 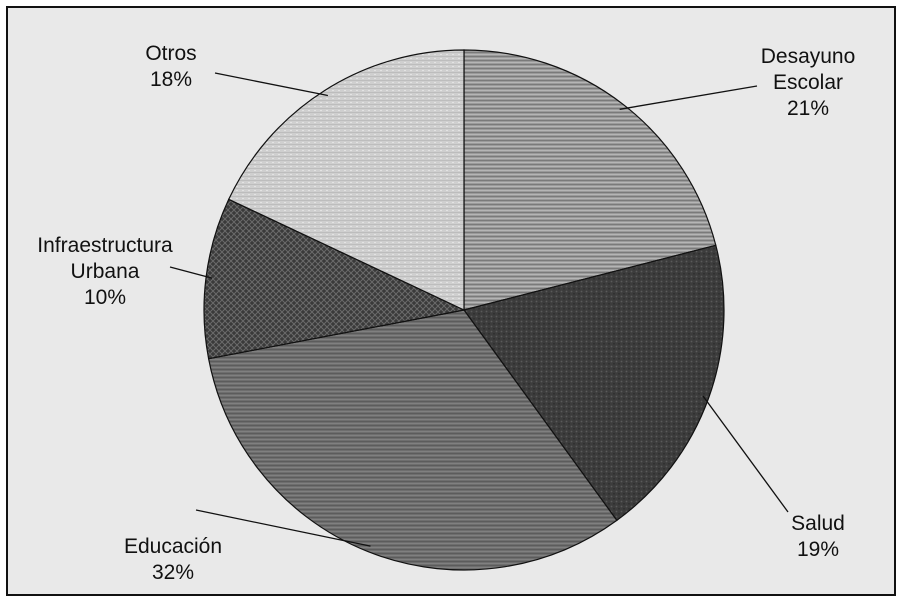 I want to click on slice-label-0: Desayuno Escolar 21%, so click(x=808, y=82).